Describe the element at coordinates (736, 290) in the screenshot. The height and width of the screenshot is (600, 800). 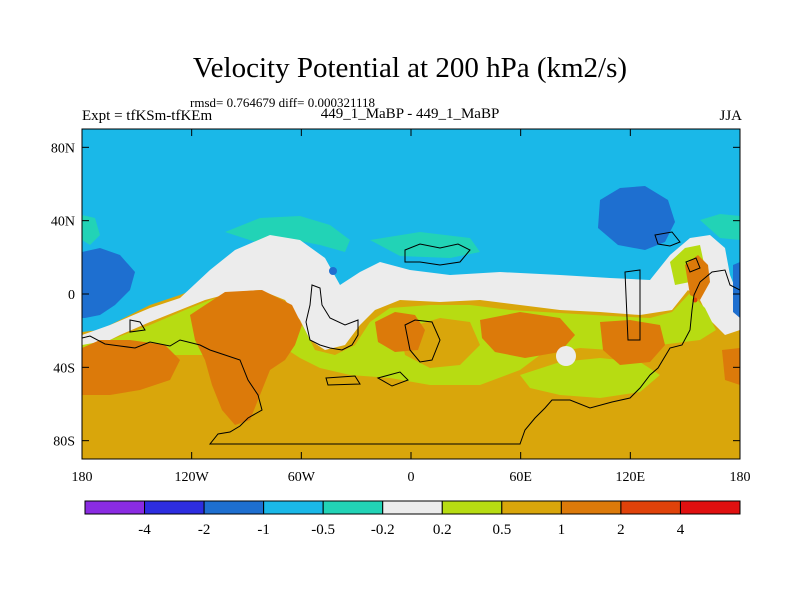
I see `field-negative-1-edge` at that location.